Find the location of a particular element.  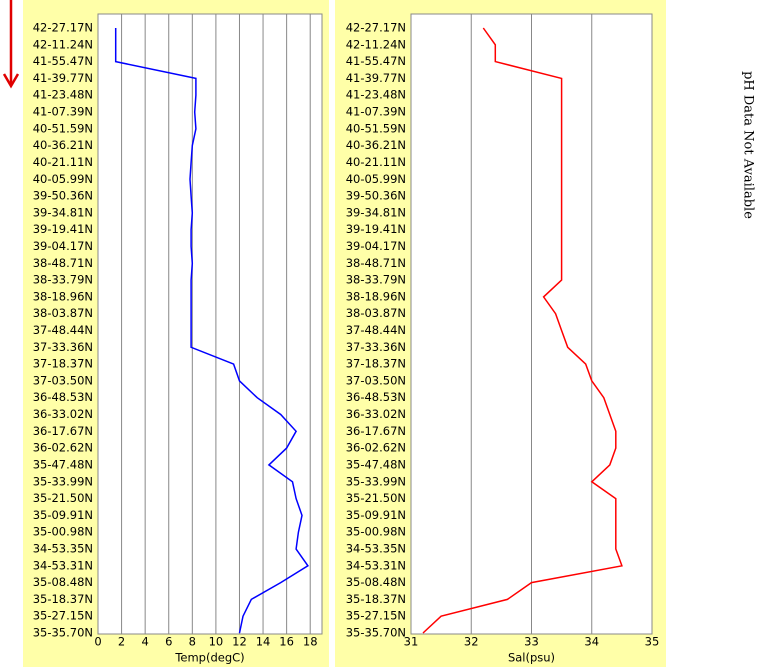

x-tick-label: 31 is located at coordinates (411, 642).